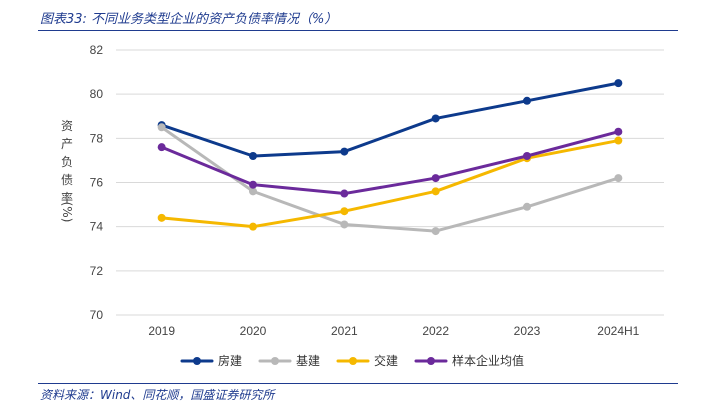  Describe the element at coordinates (488, 360) in the screenshot. I see `legend-label: 样本企业均值` at that location.